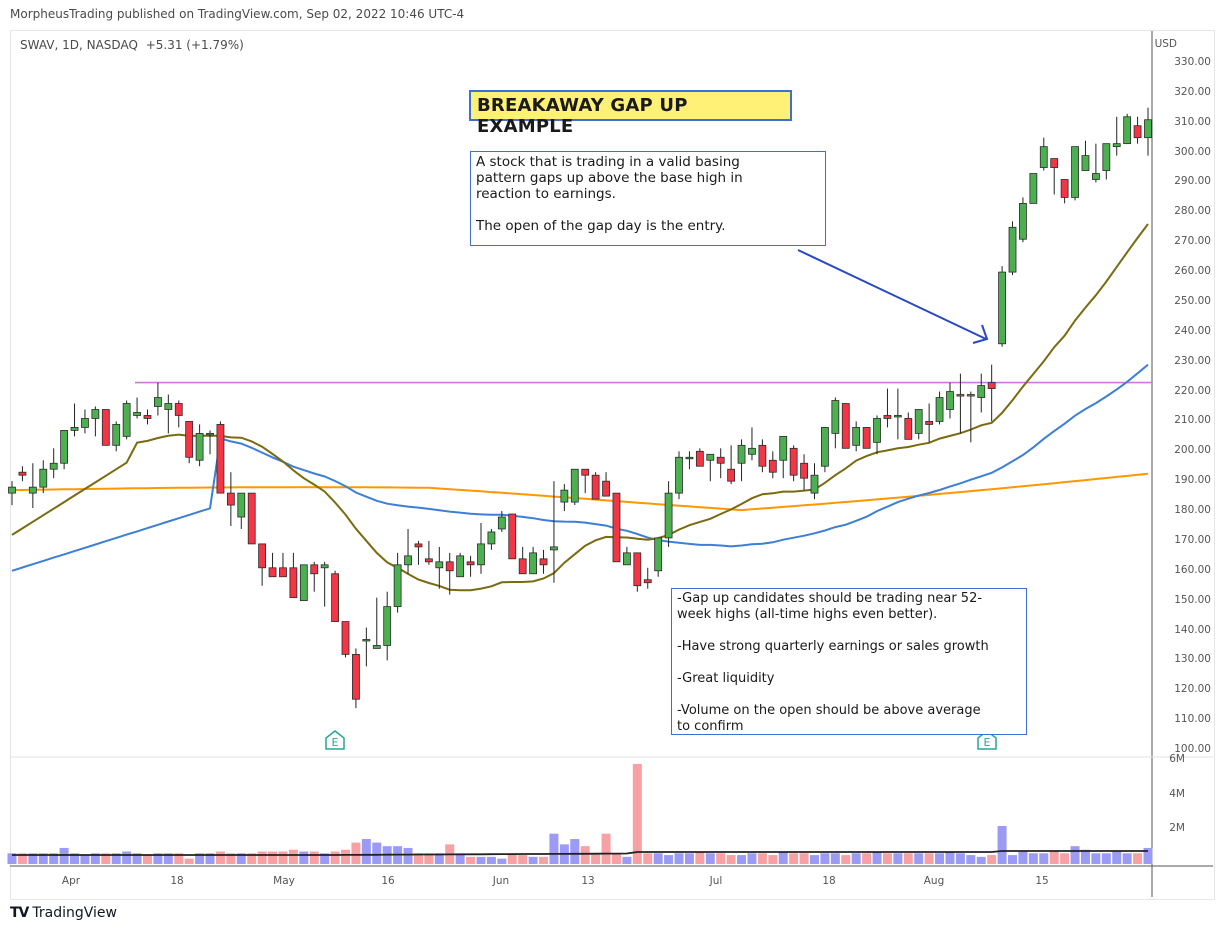 This screenshot has width=1223, height=933. I want to click on price-tick: 250.00, so click(1192, 300).